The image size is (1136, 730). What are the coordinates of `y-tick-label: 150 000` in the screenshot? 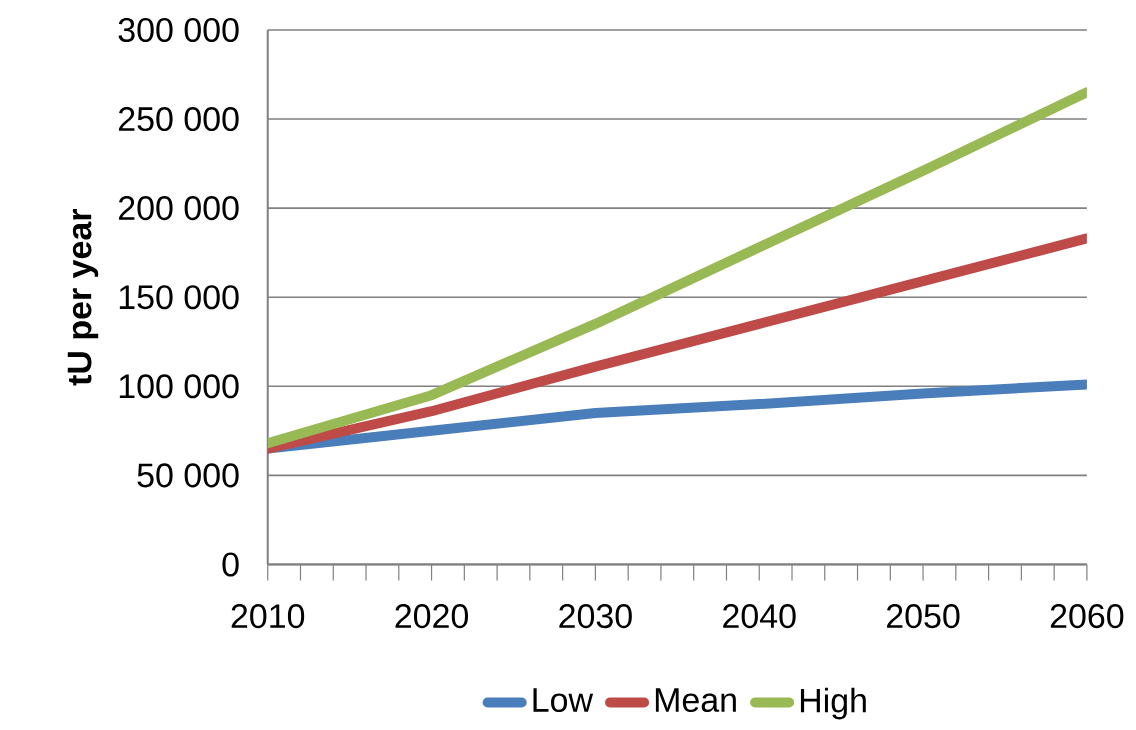 It's located at (179, 297).